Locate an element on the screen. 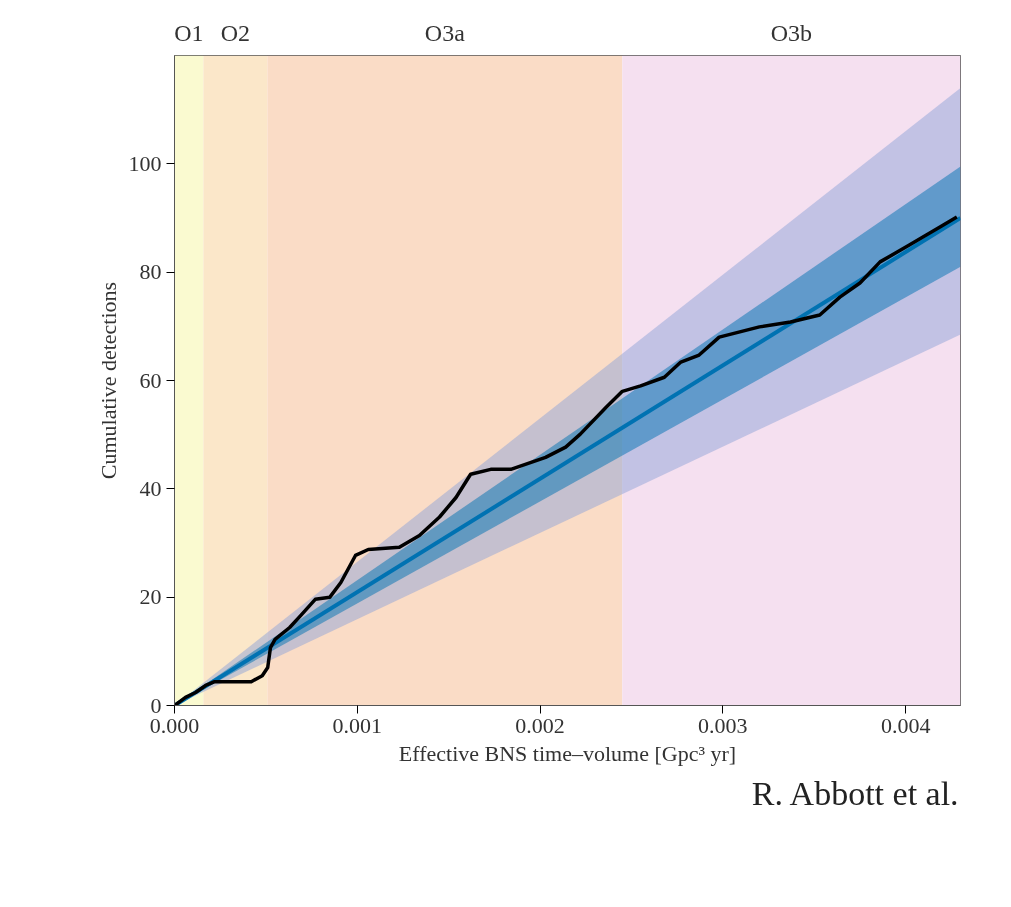  y-tick-label: 20 is located at coordinates (150, 597).